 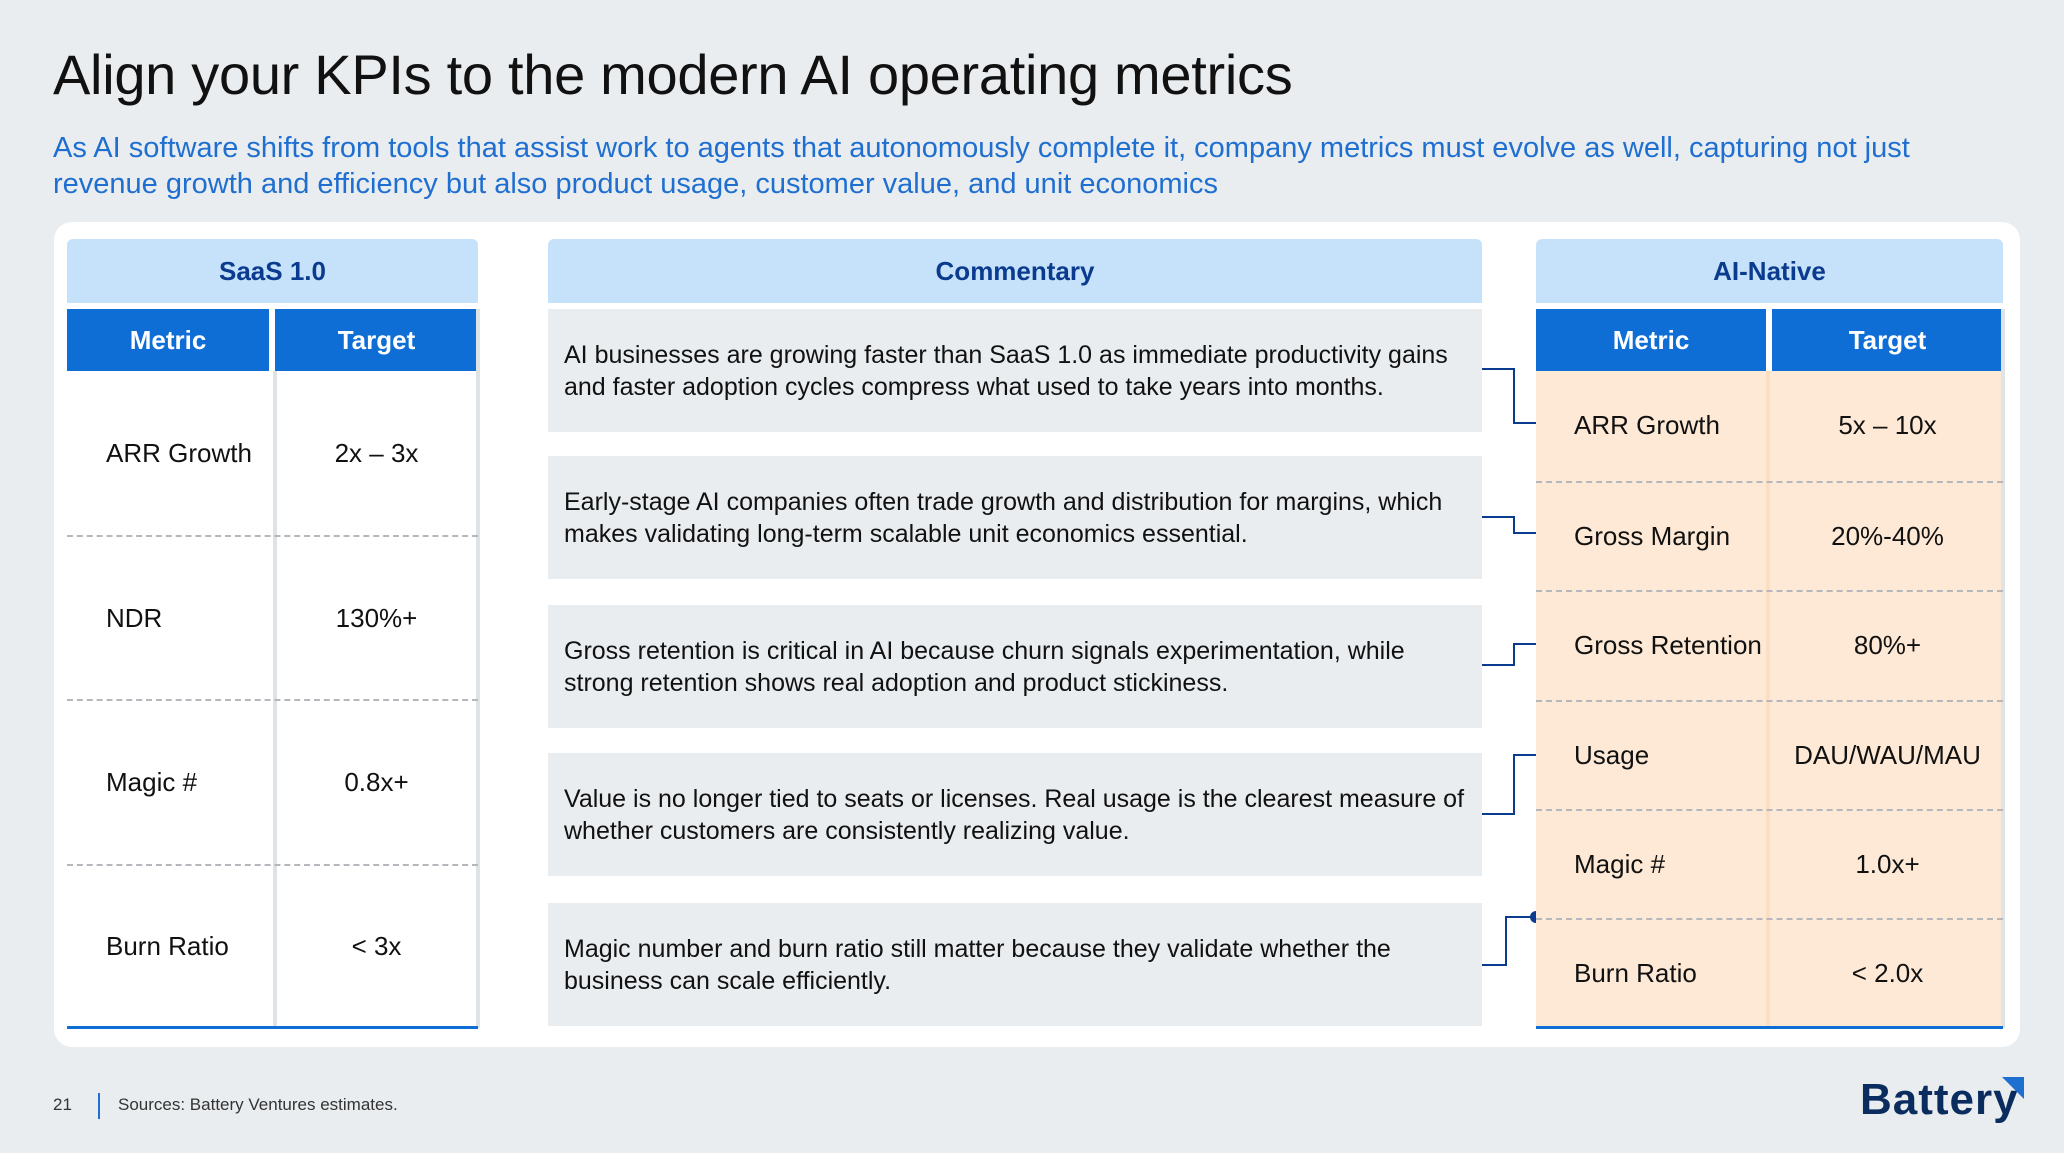 I want to click on logo-wordmark: Battery, so click(x=1939, y=1099).